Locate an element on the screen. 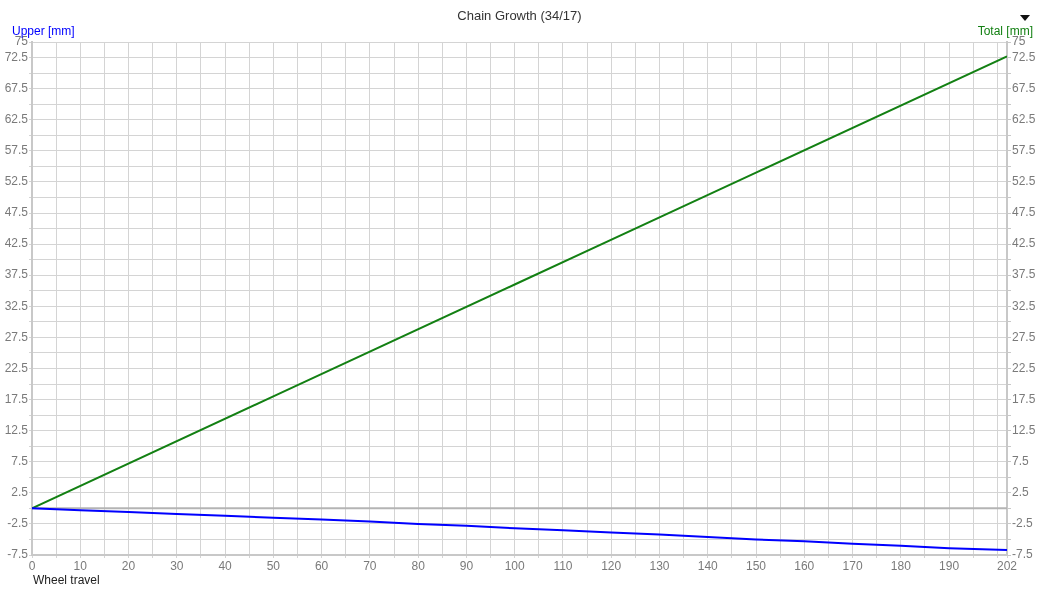 This screenshot has height=589, width=1037. x-tick-label: 0 is located at coordinates (32, 565).